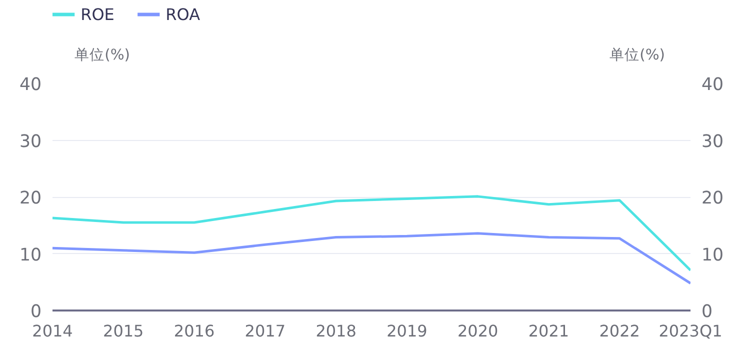 This screenshot has height=350, width=750. Describe the element at coordinates (123, 331) in the screenshot. I see `x-tick-label: 2015` at that location.